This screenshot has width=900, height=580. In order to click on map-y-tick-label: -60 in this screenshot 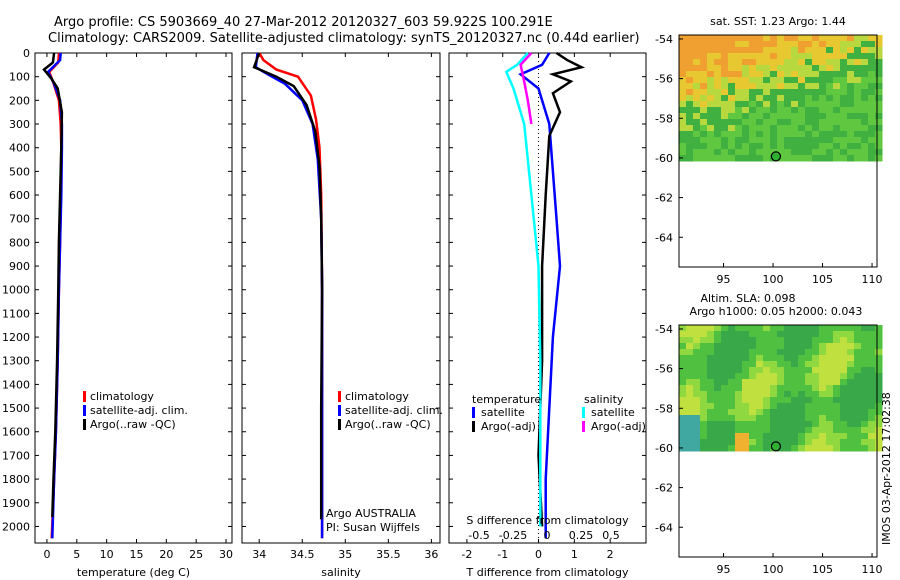, I will do `click(664, 158)`.